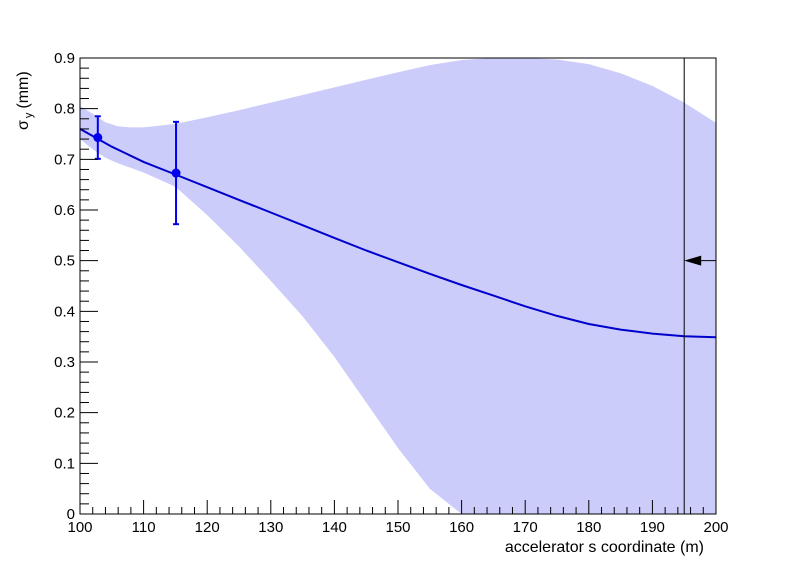  What do you see at coordinates (398, 518) in the screenshot?
I see `x-axis-ticks: 100 110 120 130 140 150 160 170 180 190 200` at bounding box center [398, 518].